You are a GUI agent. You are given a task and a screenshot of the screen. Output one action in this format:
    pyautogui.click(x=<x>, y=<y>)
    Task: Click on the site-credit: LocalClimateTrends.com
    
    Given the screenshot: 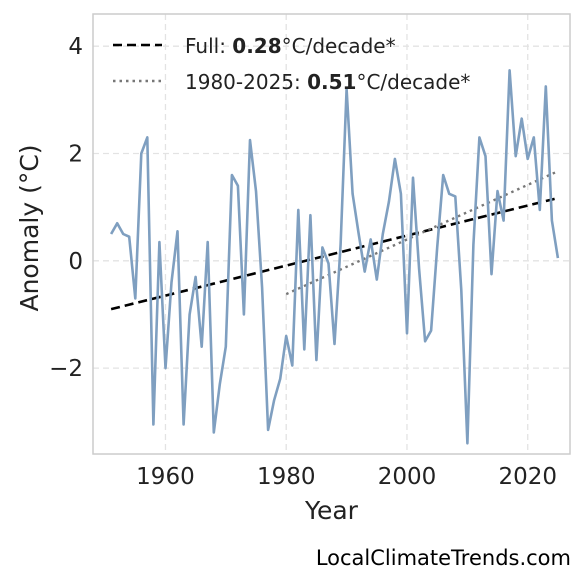 What is the action you would take?
    pyautogui.click(x=443, y=558)
    